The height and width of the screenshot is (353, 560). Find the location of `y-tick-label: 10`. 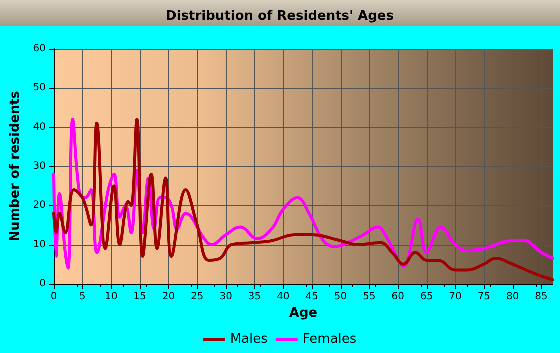

y-tick-label: 10 is located at coordinates (39, 244).